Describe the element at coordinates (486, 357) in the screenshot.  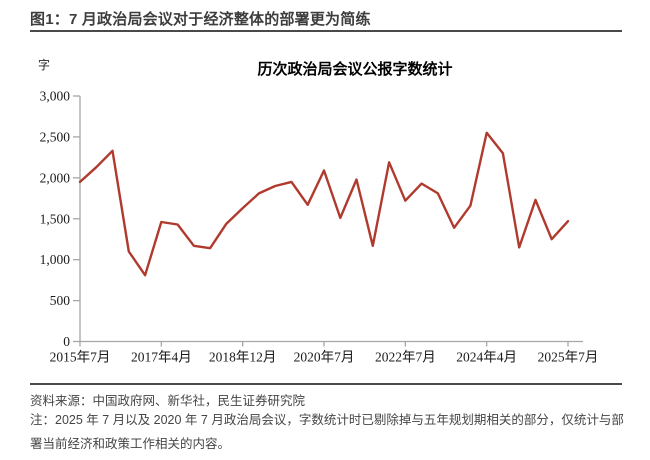
I see `x-axis-tick-label: 2024年4月` at that location.